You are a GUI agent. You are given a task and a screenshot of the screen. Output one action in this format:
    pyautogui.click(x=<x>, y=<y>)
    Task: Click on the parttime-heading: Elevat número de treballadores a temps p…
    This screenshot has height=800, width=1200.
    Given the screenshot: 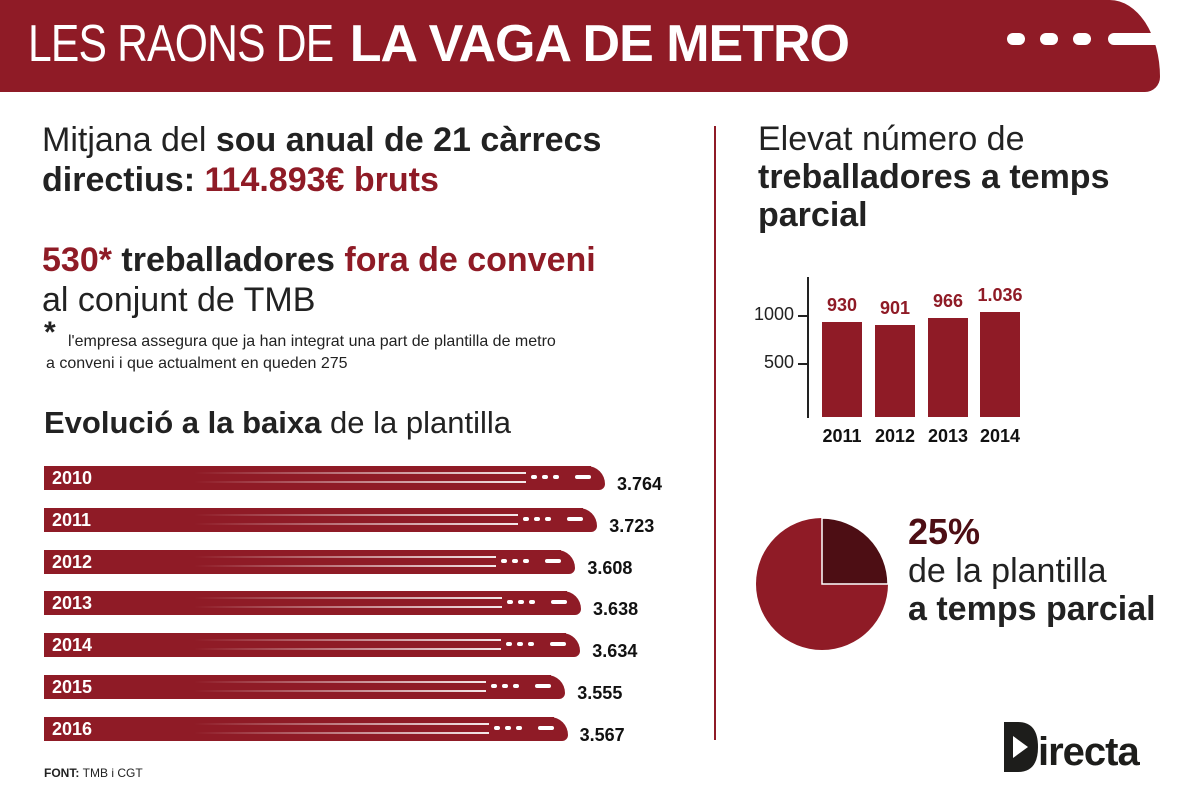 What is the action you would take?
    pyautogui.click(x=933, y=177)
    